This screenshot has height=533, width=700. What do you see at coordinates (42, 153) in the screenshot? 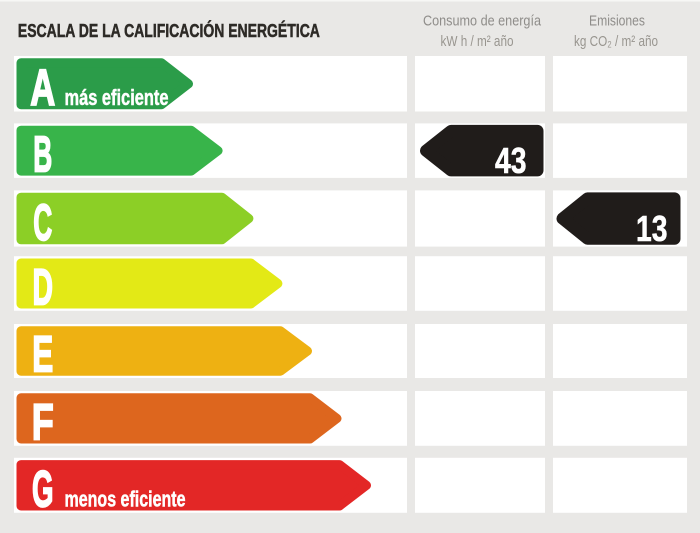
I see `svg-text: B` at bounding box center [42, 153].